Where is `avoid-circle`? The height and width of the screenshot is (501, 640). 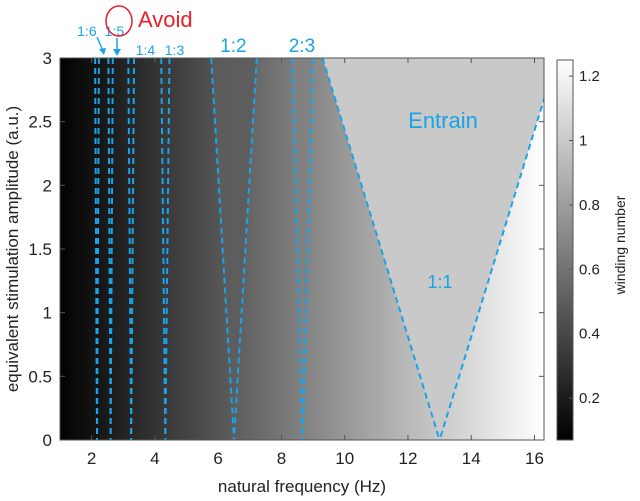
avoid-circle is located at coordinates (119, 21).